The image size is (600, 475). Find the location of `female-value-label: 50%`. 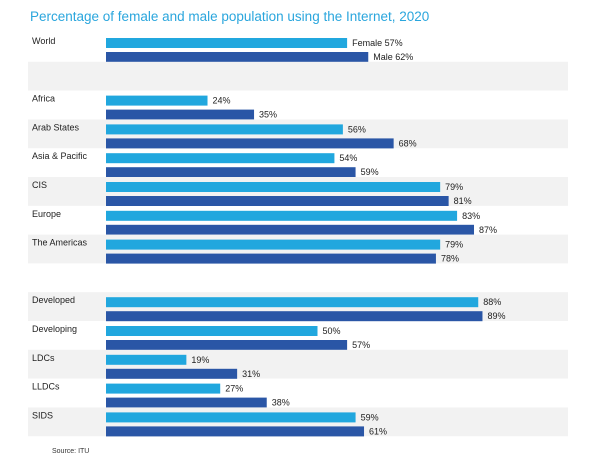

female-value-label: 50% is located at coordinates (332, 331).